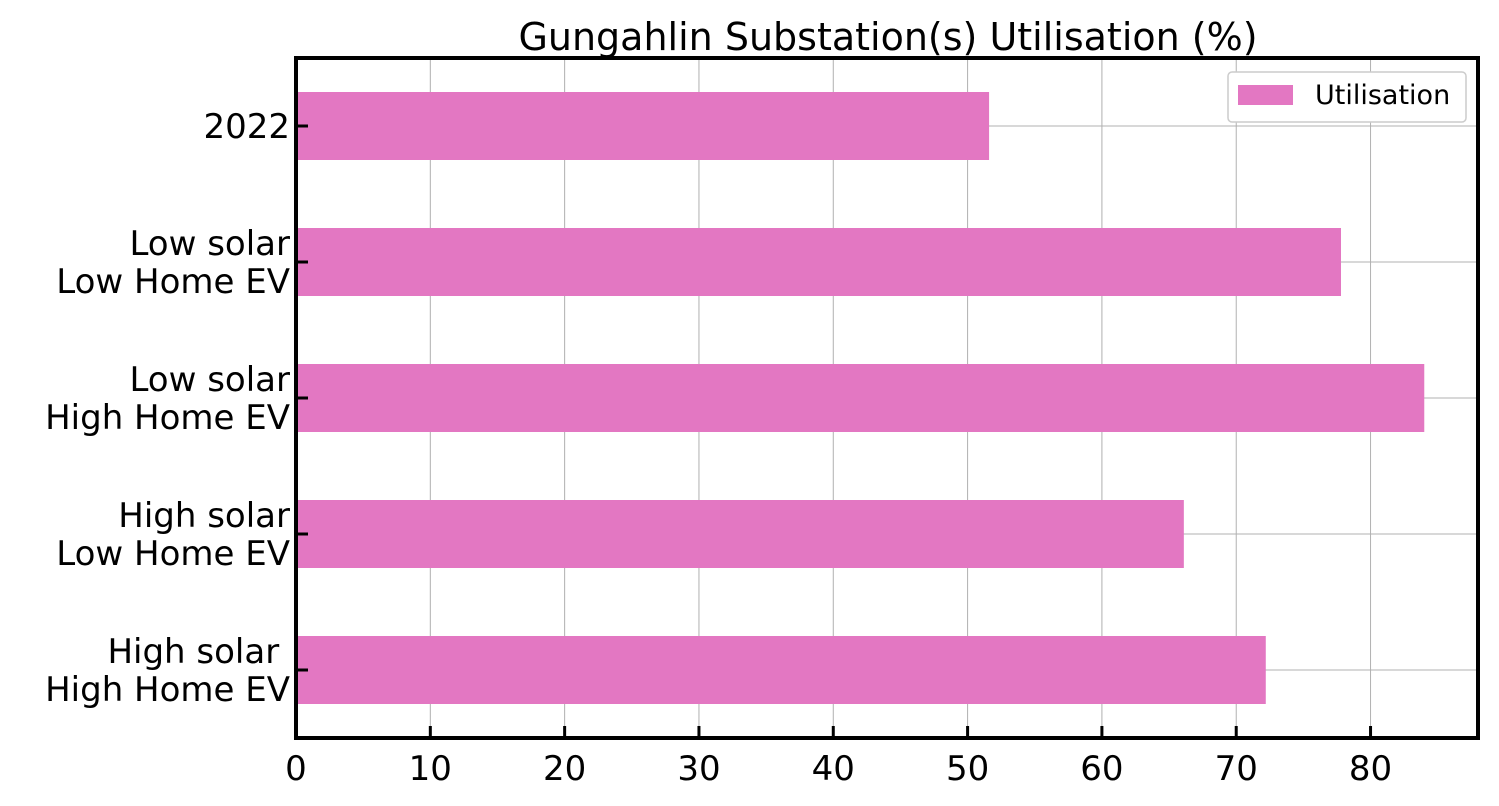 The height and width of the screenshot is (806, 1499). What do you see at coordinates (887, 37) in the screenshot?
I see `chart-title: Gungahlin Substation(s) Utilisation (%)` at bounding box center [887, 37].